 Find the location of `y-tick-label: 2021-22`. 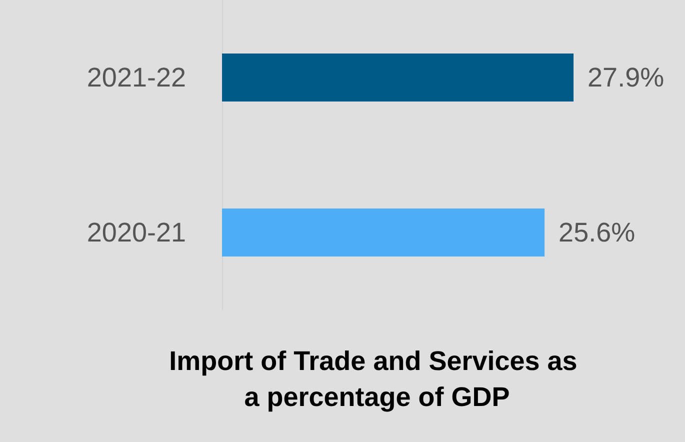

y-tick-label: 2021-22 is located at coordinates (136, 77).